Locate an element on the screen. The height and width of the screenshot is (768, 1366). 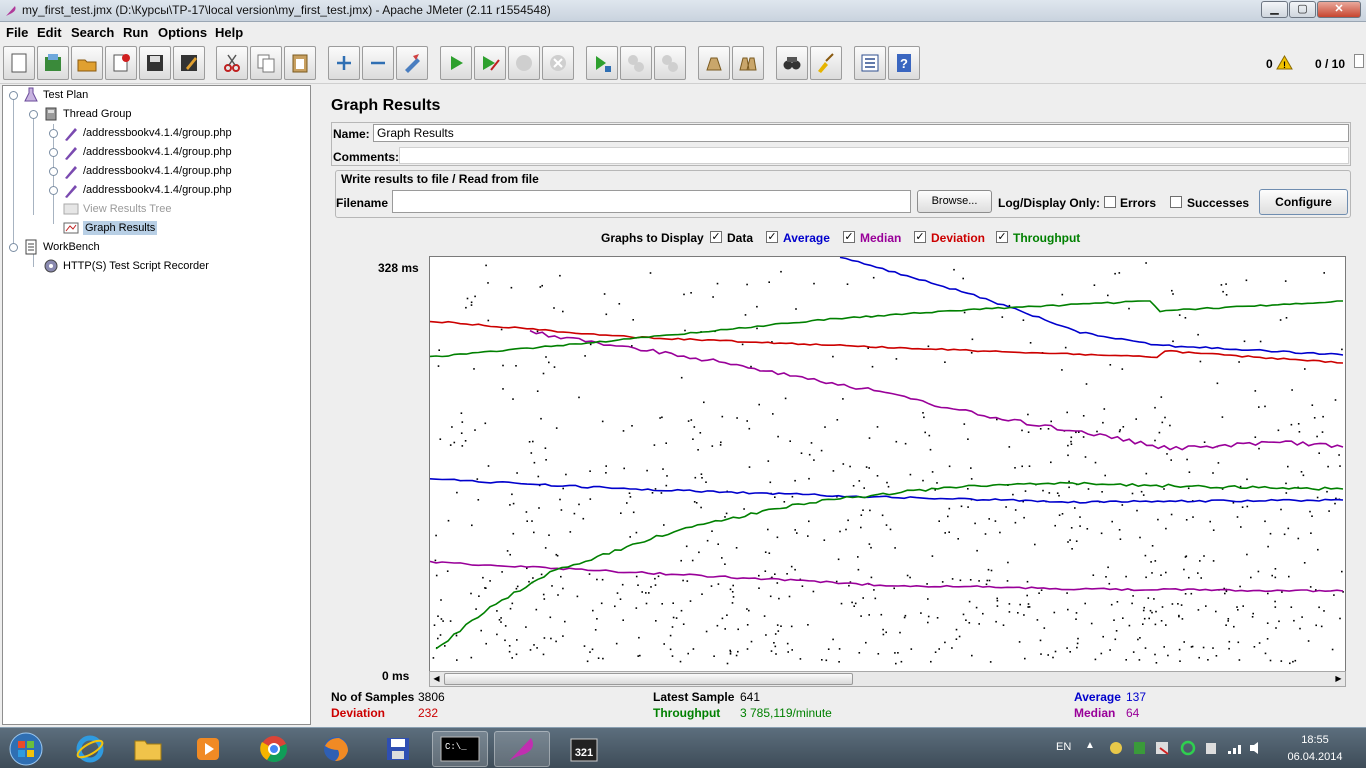
tray-expand-icon: ▲ is located at coordinates (1090, 745).